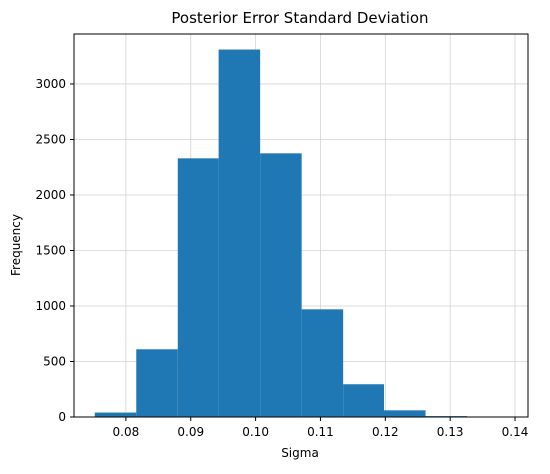 This screenshot has width=550, height=474. What do you see at coordinates (50, 84) in the screenshot?
I see `y-tick-label-6: 3000` at bounding box center [50, 84].